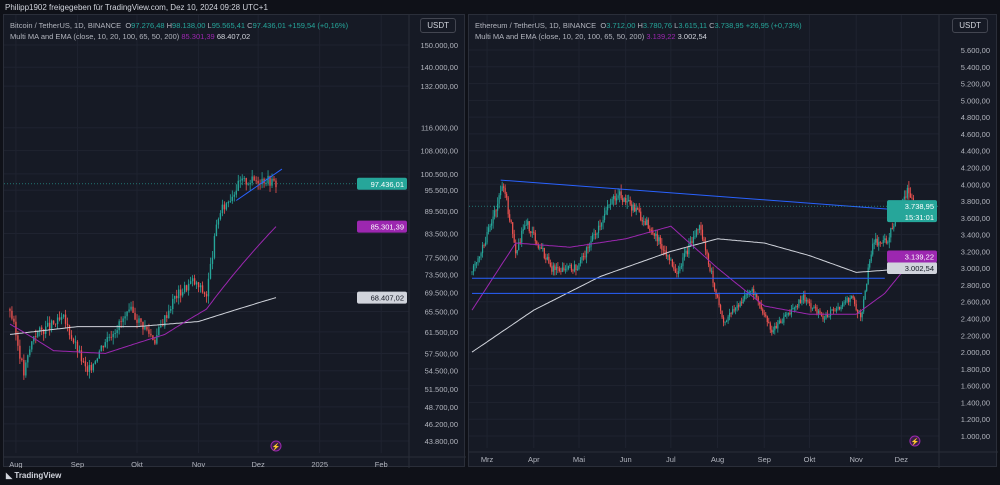 This screenshot has width=1000, height=485. Describe the element at coordinates (717, 459) in the screenshot. I see `x-tick-label: Aug` at that location.